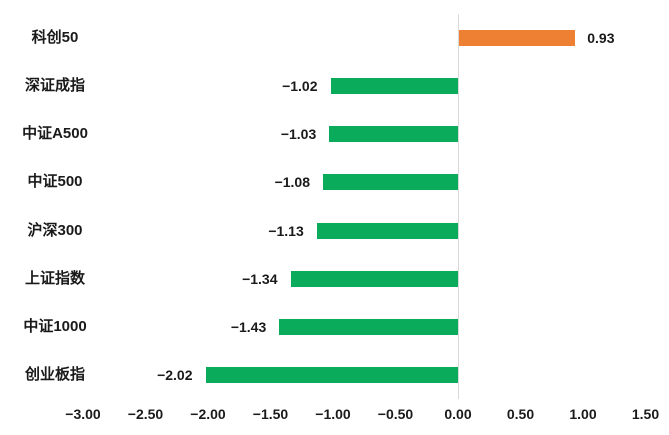 This screenshot has height=435, width=669. I want to click on x-axis-tick-label: 0.50, so click(520, 414).